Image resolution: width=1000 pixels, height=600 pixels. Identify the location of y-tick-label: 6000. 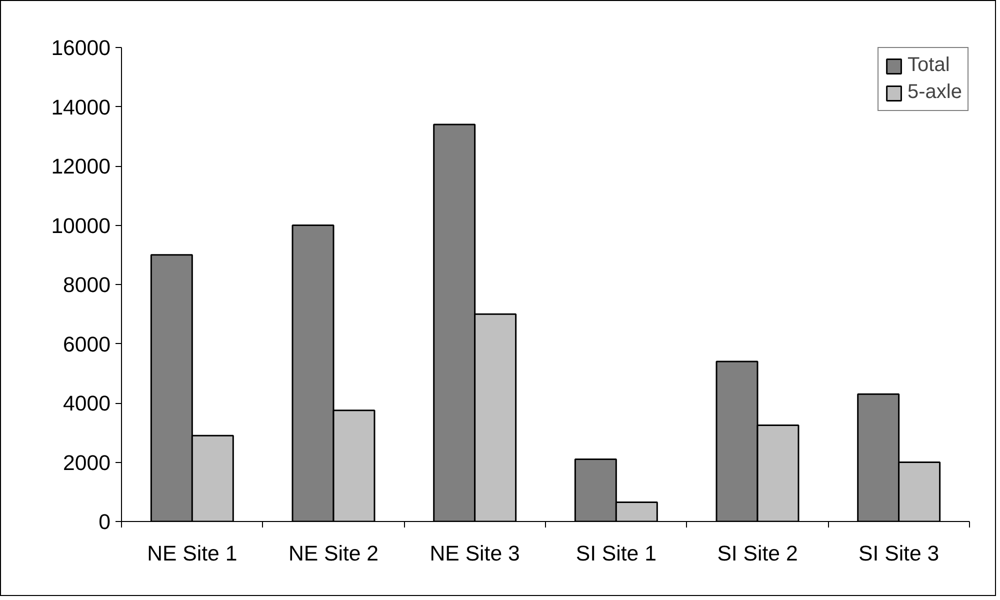
(87, 344).